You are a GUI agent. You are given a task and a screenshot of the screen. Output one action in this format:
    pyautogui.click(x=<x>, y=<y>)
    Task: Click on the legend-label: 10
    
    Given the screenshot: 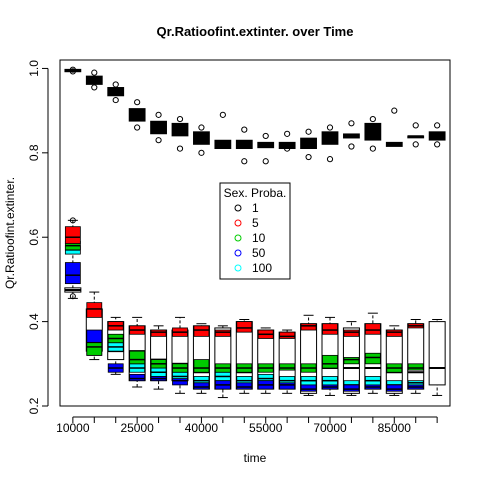 What is the action you would take?
    pyautogui.click(x=259, y=238)
    